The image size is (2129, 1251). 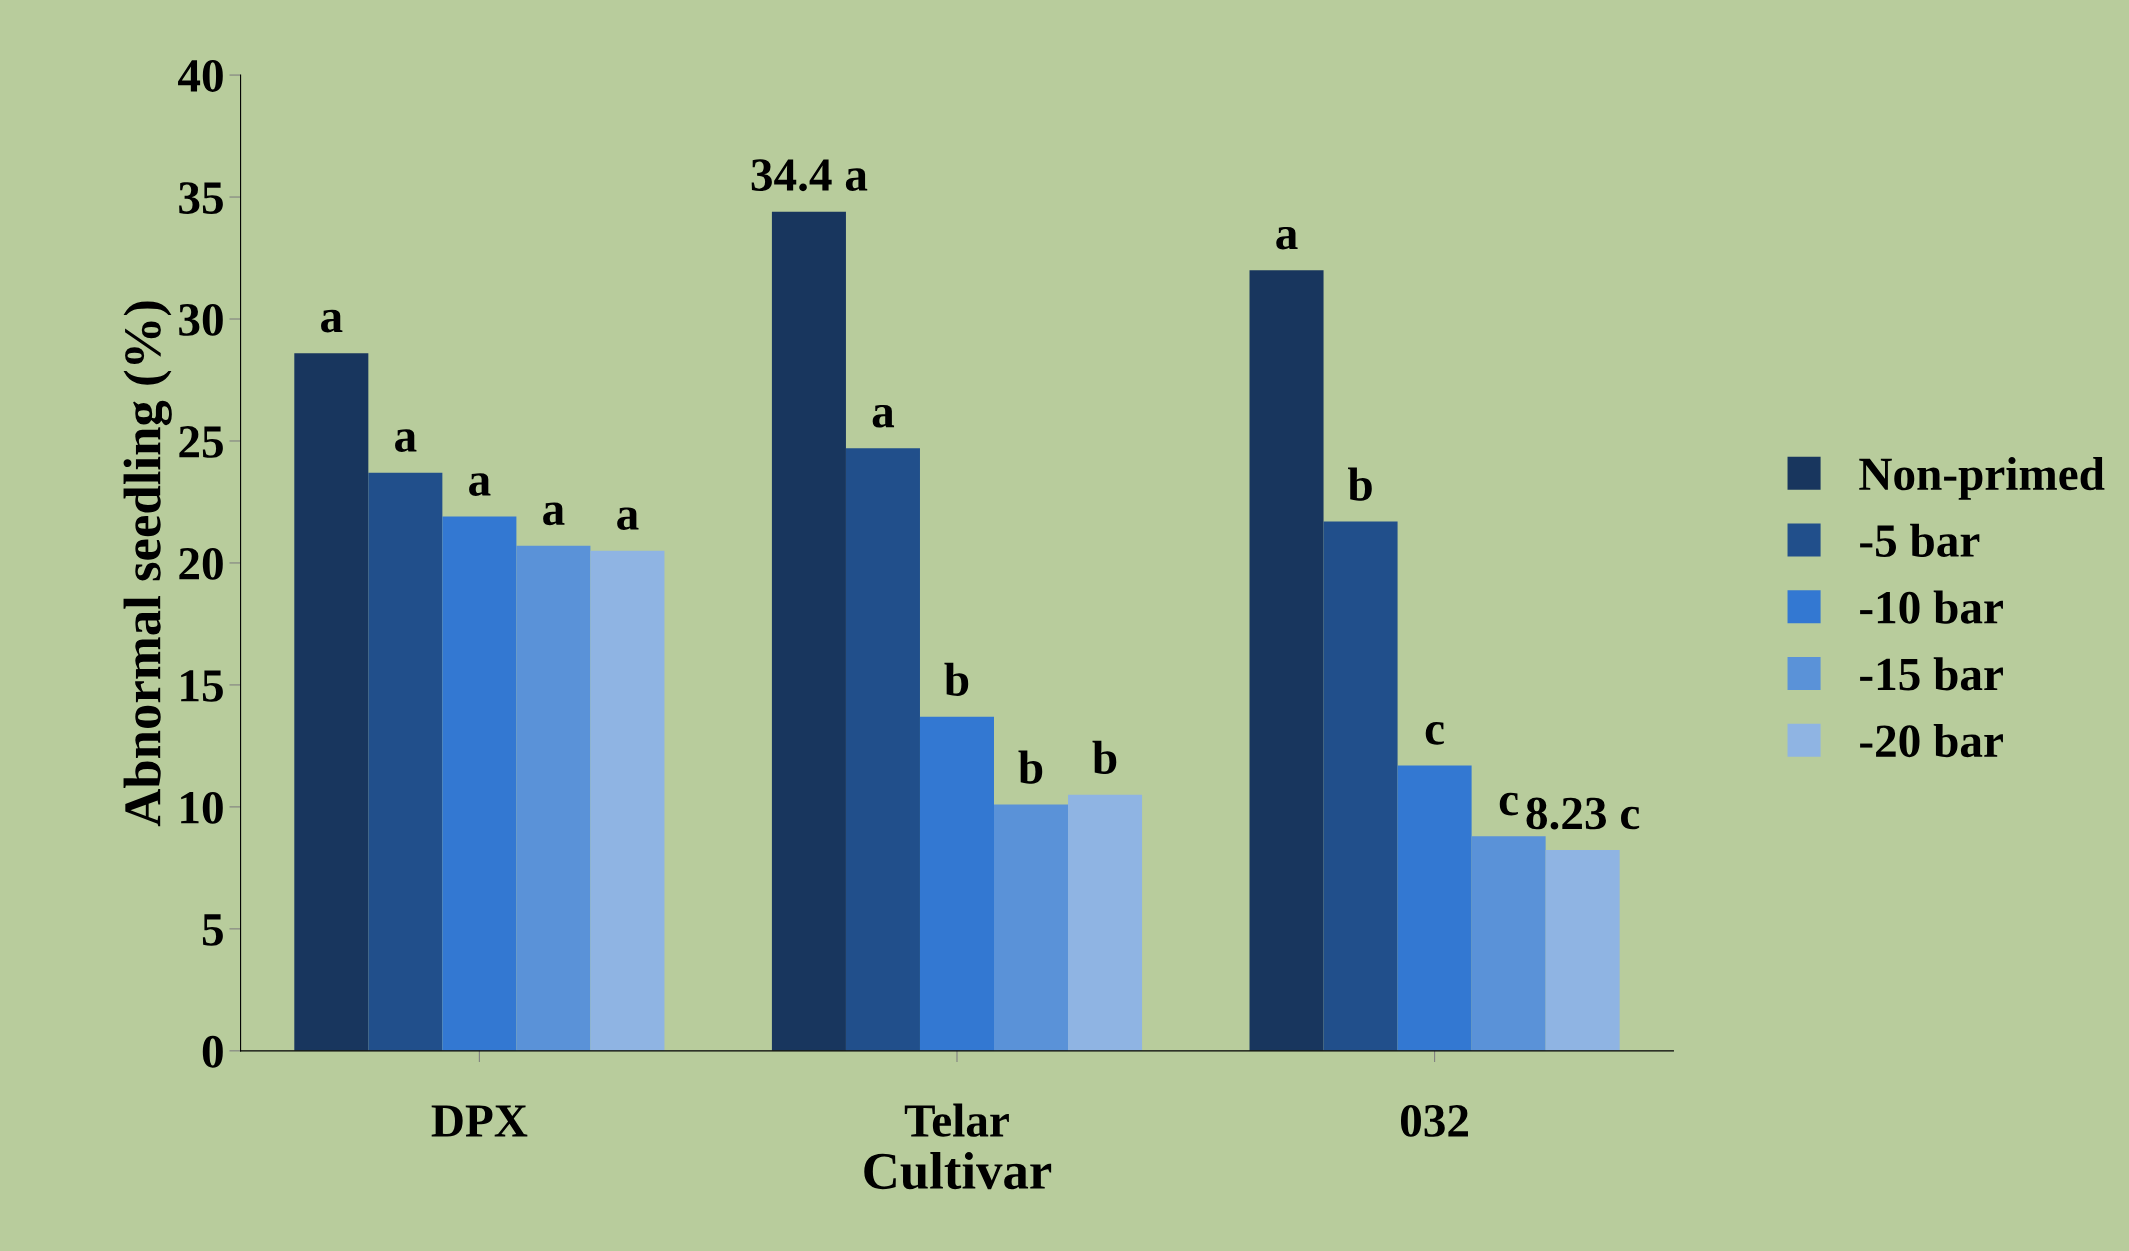 I want to click on y-tick-label: 35, so click(x=201, y=198).